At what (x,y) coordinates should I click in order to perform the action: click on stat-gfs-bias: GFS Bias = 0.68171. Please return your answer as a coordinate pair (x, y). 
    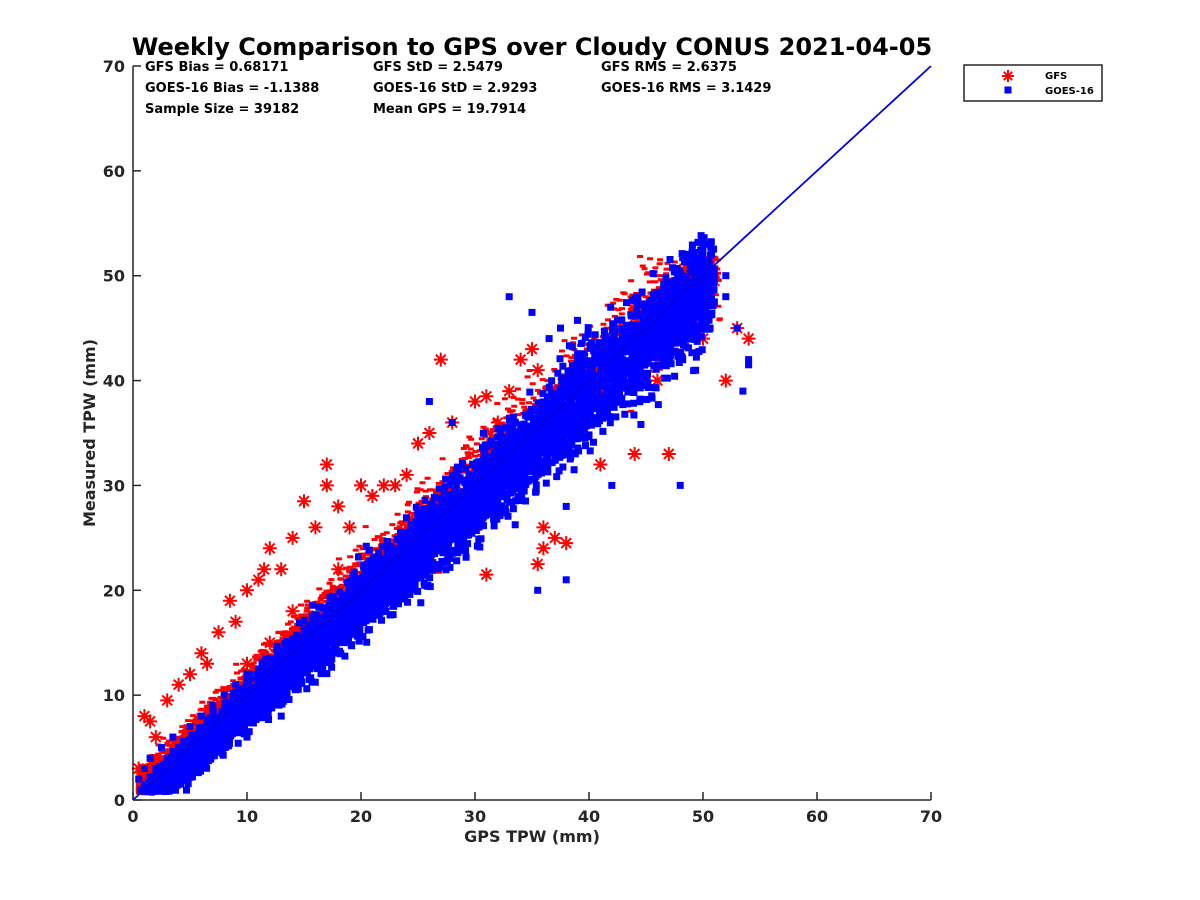
    Looking at the image, I should click on (216, 67).